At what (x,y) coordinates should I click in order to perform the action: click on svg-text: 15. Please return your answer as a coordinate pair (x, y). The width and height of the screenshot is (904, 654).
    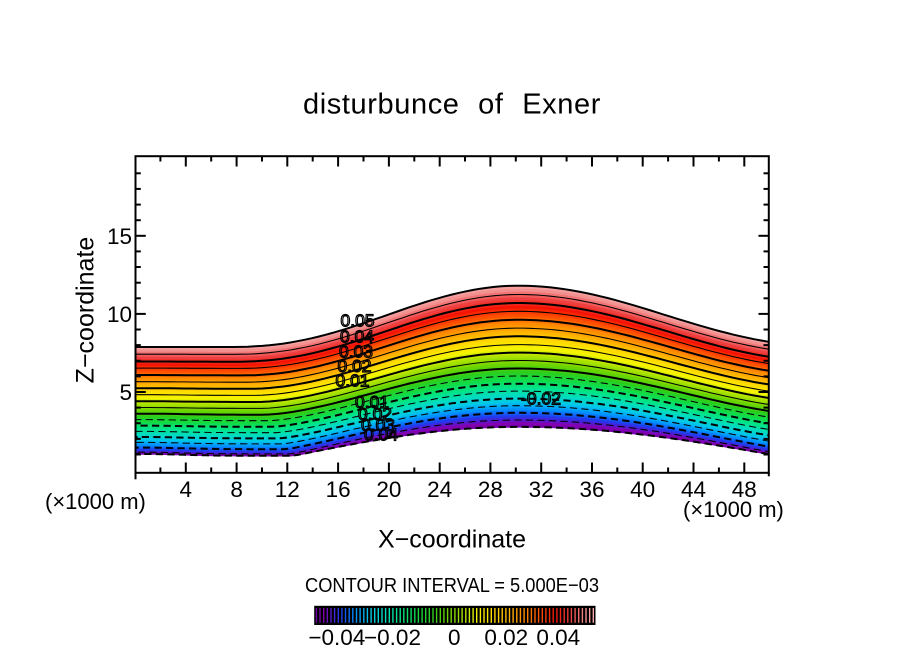
    Looking at the image, I should click on (119, 236).